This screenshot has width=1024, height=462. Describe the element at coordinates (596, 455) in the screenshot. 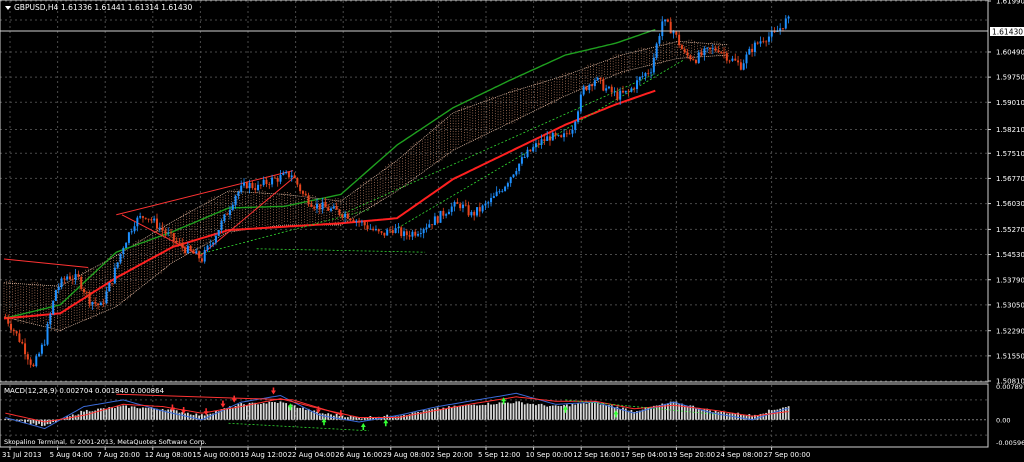

I see `time-tick-label: 12 Sep 16:00` at that location.